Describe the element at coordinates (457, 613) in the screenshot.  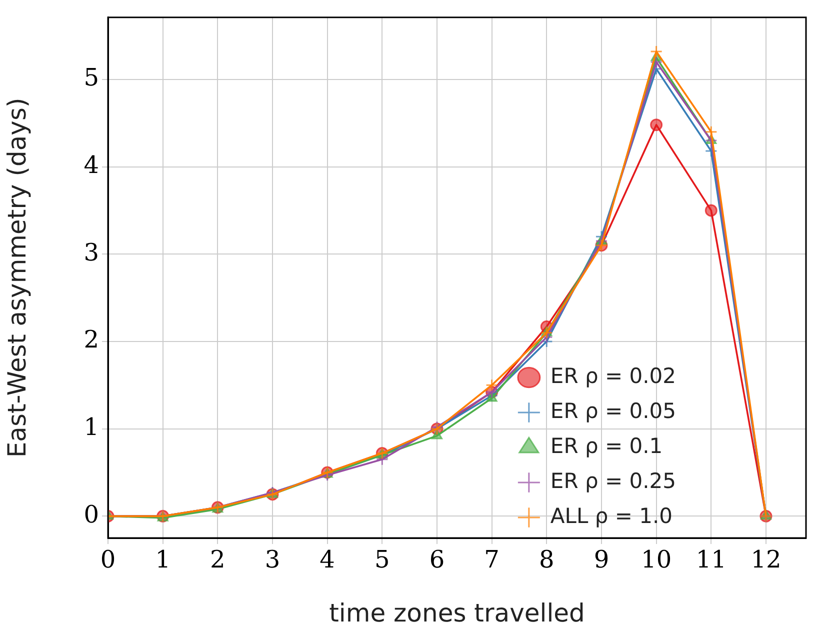
I see `x-axis-title: time zones travelled` at that location.